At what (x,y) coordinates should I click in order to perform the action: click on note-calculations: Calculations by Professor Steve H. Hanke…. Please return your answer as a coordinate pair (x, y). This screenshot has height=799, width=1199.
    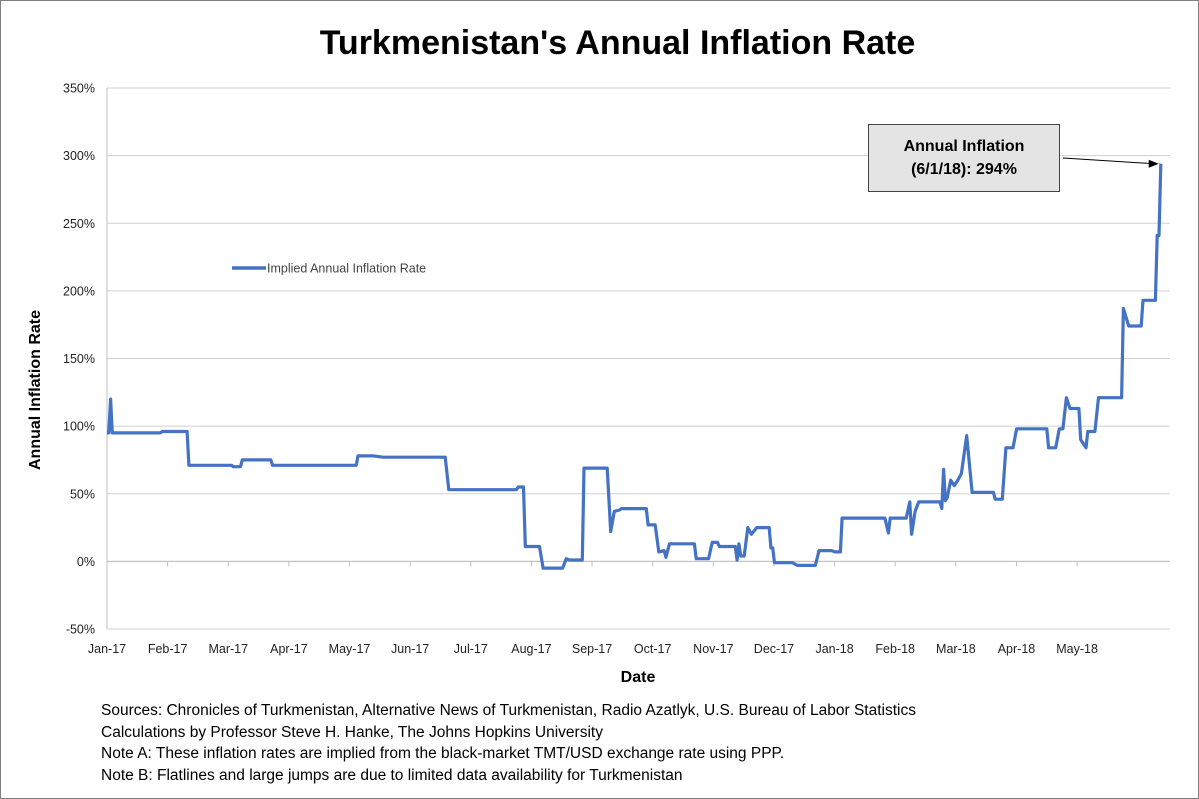
    Looking at the image, I should click on (352, 732).